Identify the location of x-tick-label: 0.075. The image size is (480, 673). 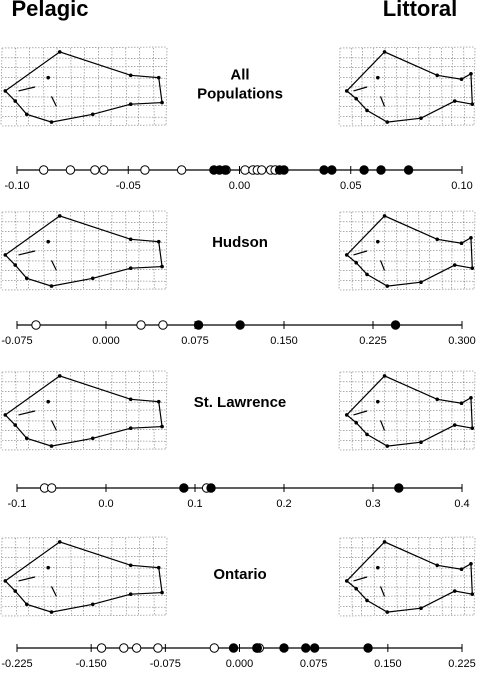
(314, 663).